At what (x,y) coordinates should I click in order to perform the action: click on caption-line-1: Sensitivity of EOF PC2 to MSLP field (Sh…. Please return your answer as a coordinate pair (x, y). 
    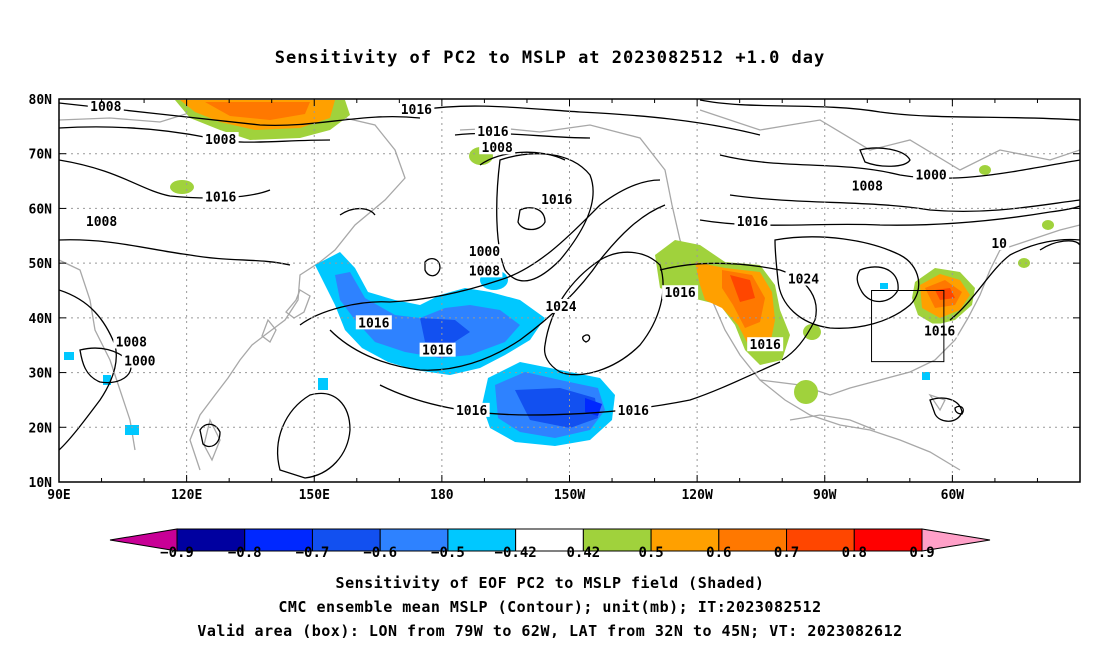
    Looking at the image, I should click on (550, 583).